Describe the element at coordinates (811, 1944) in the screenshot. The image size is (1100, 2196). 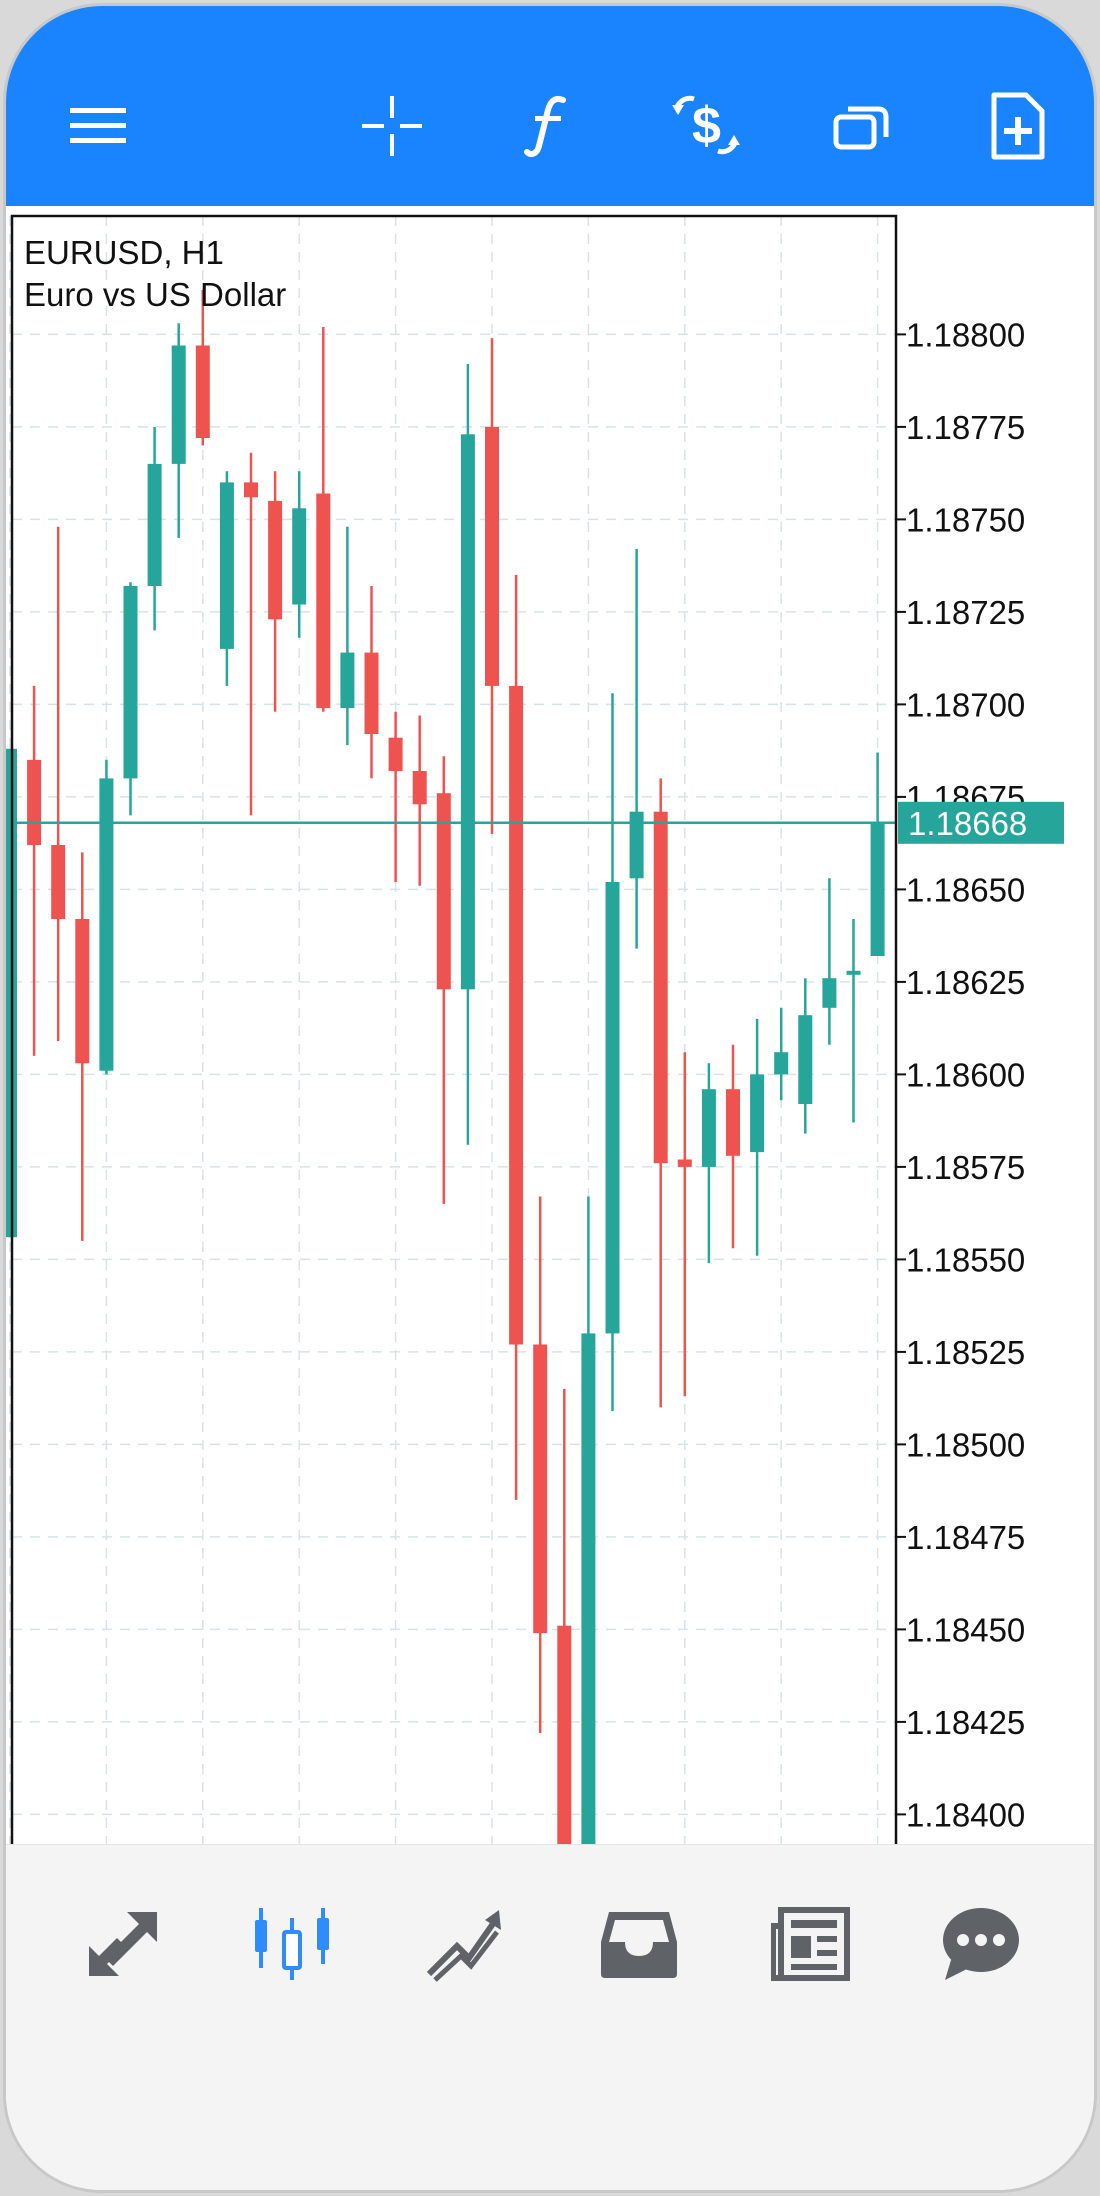
I see `news-icon` at that location.